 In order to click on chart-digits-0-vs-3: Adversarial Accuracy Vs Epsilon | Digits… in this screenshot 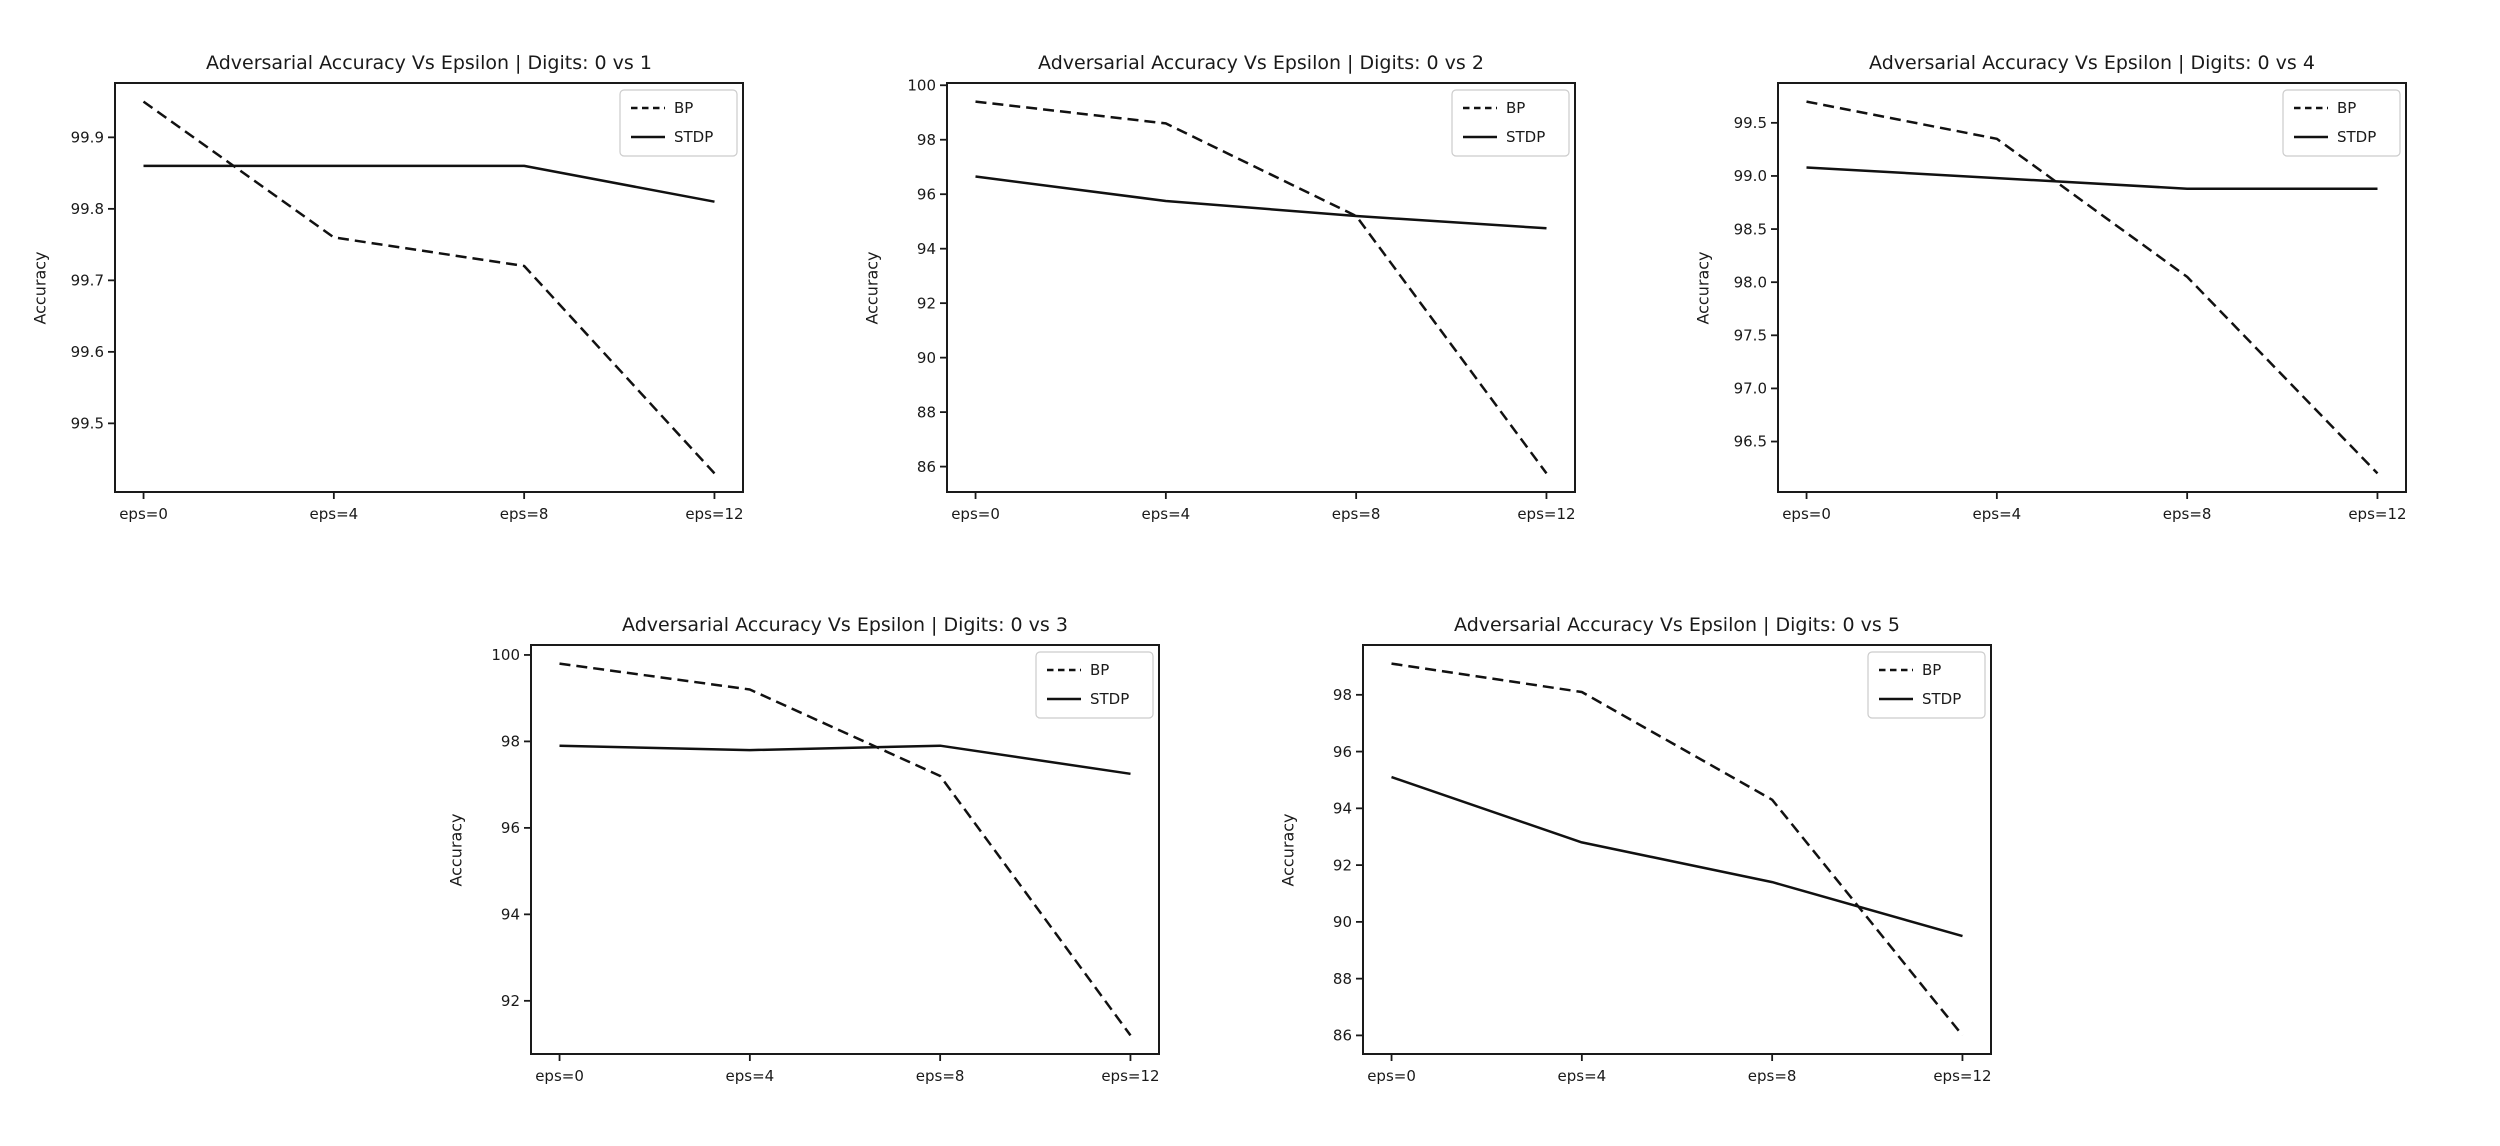, I will do `click(803, 849)`.